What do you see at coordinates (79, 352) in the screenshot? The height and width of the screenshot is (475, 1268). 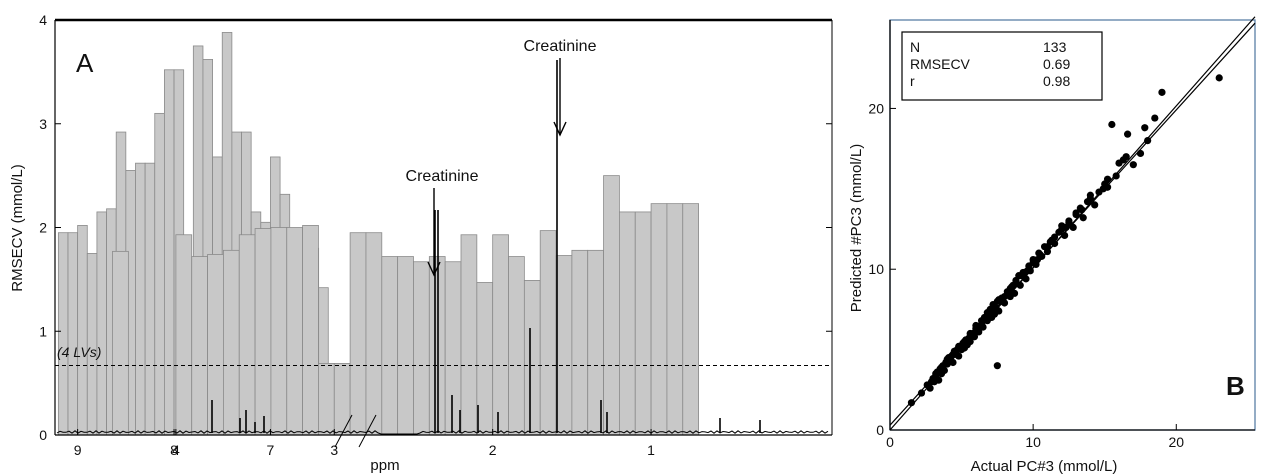 I see `reference-line-label: (4 LVs)` at bounding box center [79, 352].